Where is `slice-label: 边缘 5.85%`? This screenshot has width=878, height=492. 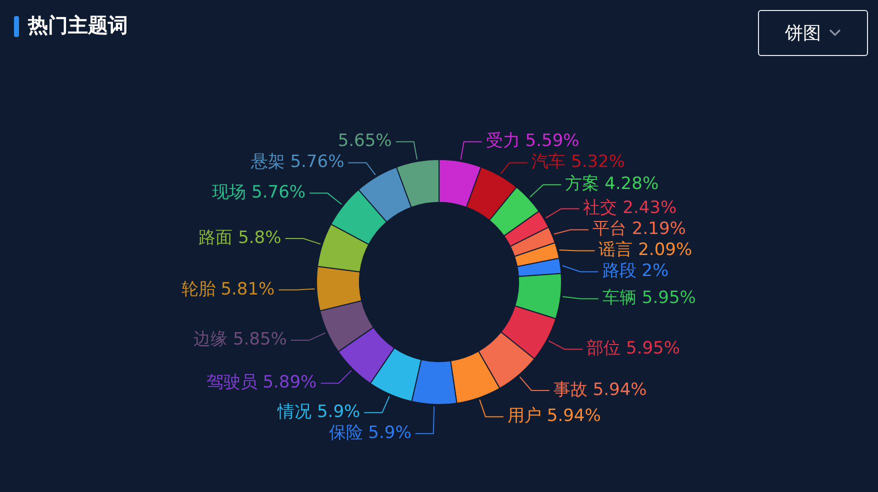 slice-label: 边缘 5.85% is located at coordinates (240, 340).